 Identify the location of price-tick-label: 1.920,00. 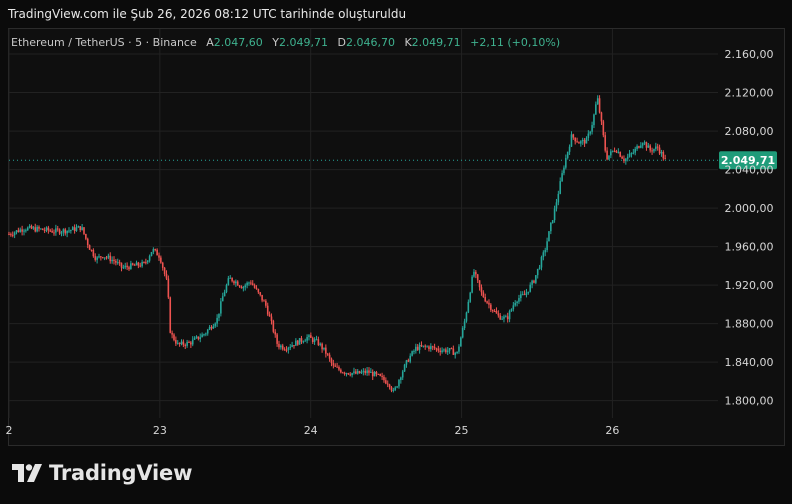
(749, 285).